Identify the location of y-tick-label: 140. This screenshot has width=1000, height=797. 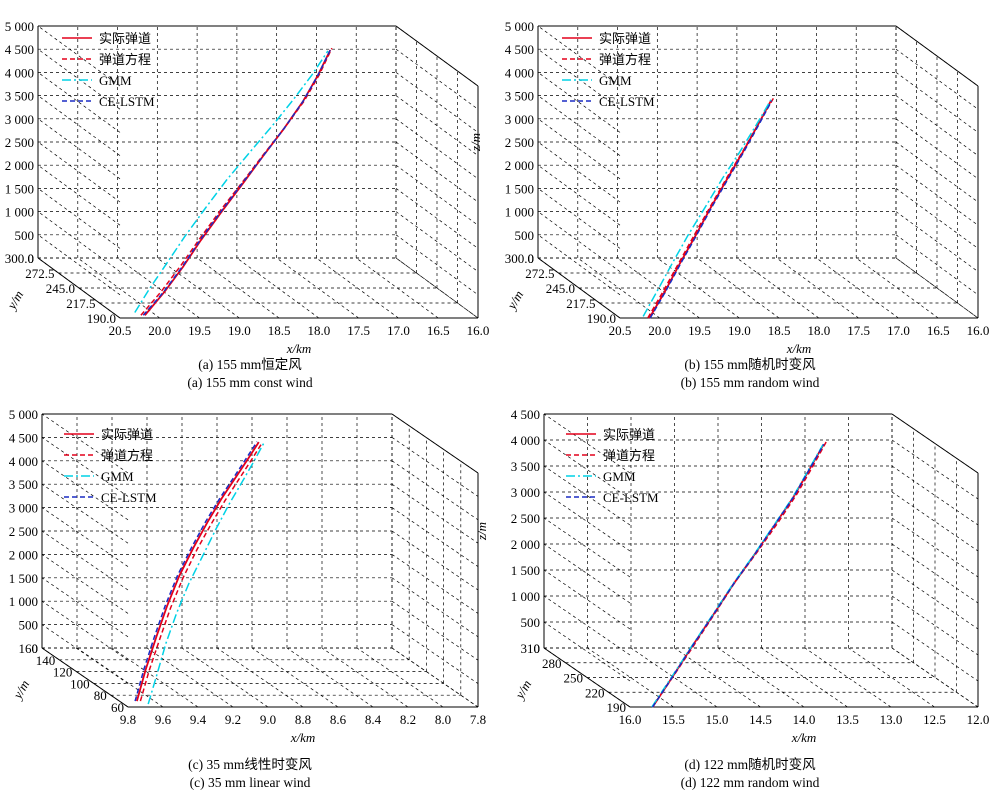
(46, 660).